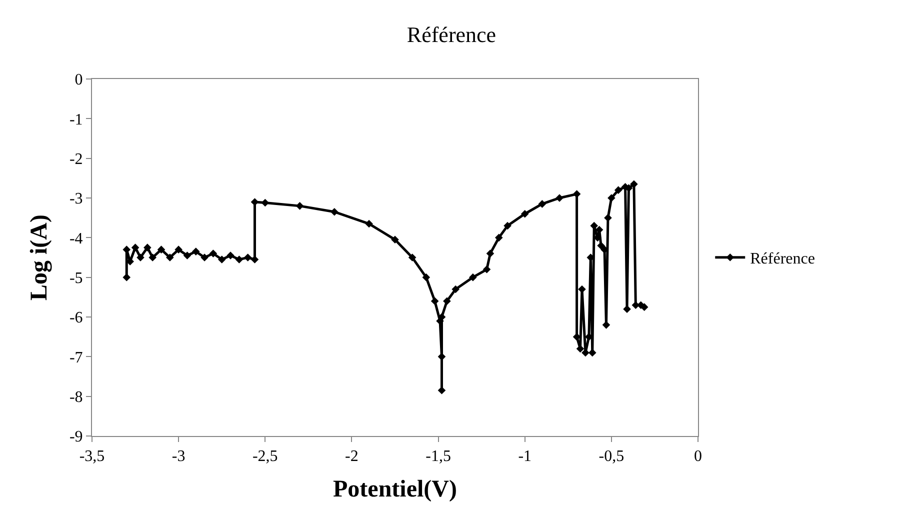 Image resolution: width=903 pixels, height=531 pixels. I want to click on y-axis-title: Log i(A), so click(39, 257).